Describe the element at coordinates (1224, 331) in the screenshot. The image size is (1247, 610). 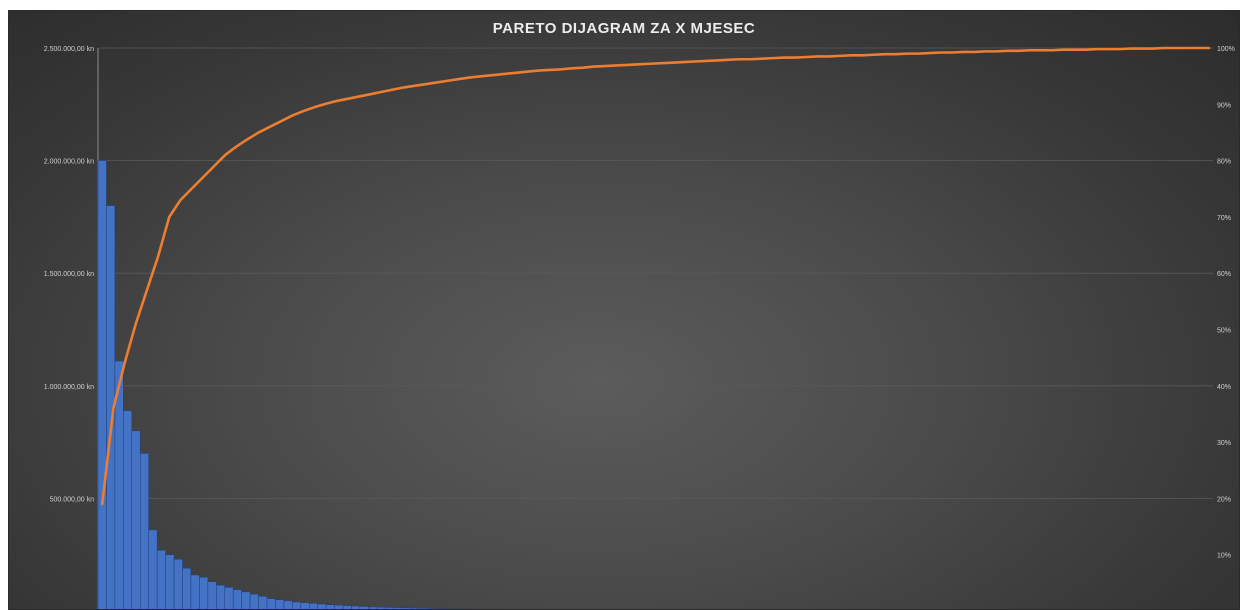
I see `right-tick-label: 50%` at that location.